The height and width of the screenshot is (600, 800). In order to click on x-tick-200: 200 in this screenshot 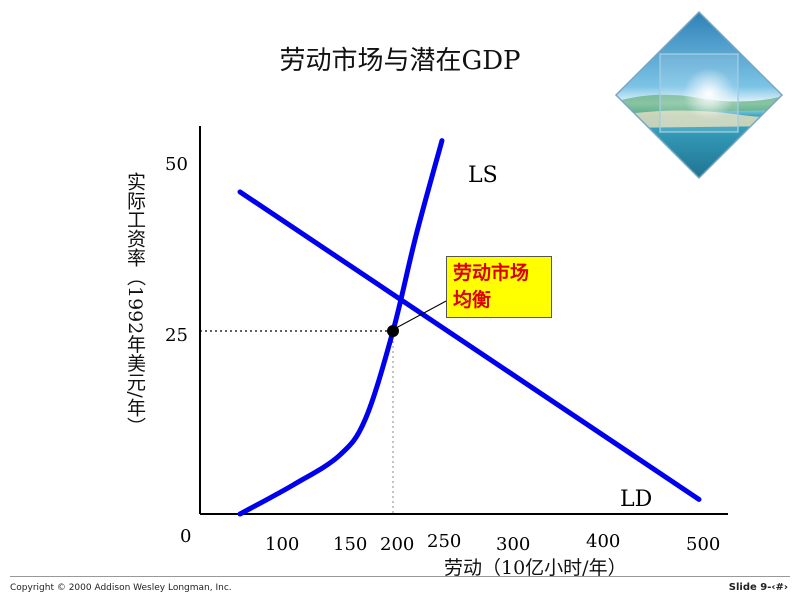, I will do `click(397, 544)`.